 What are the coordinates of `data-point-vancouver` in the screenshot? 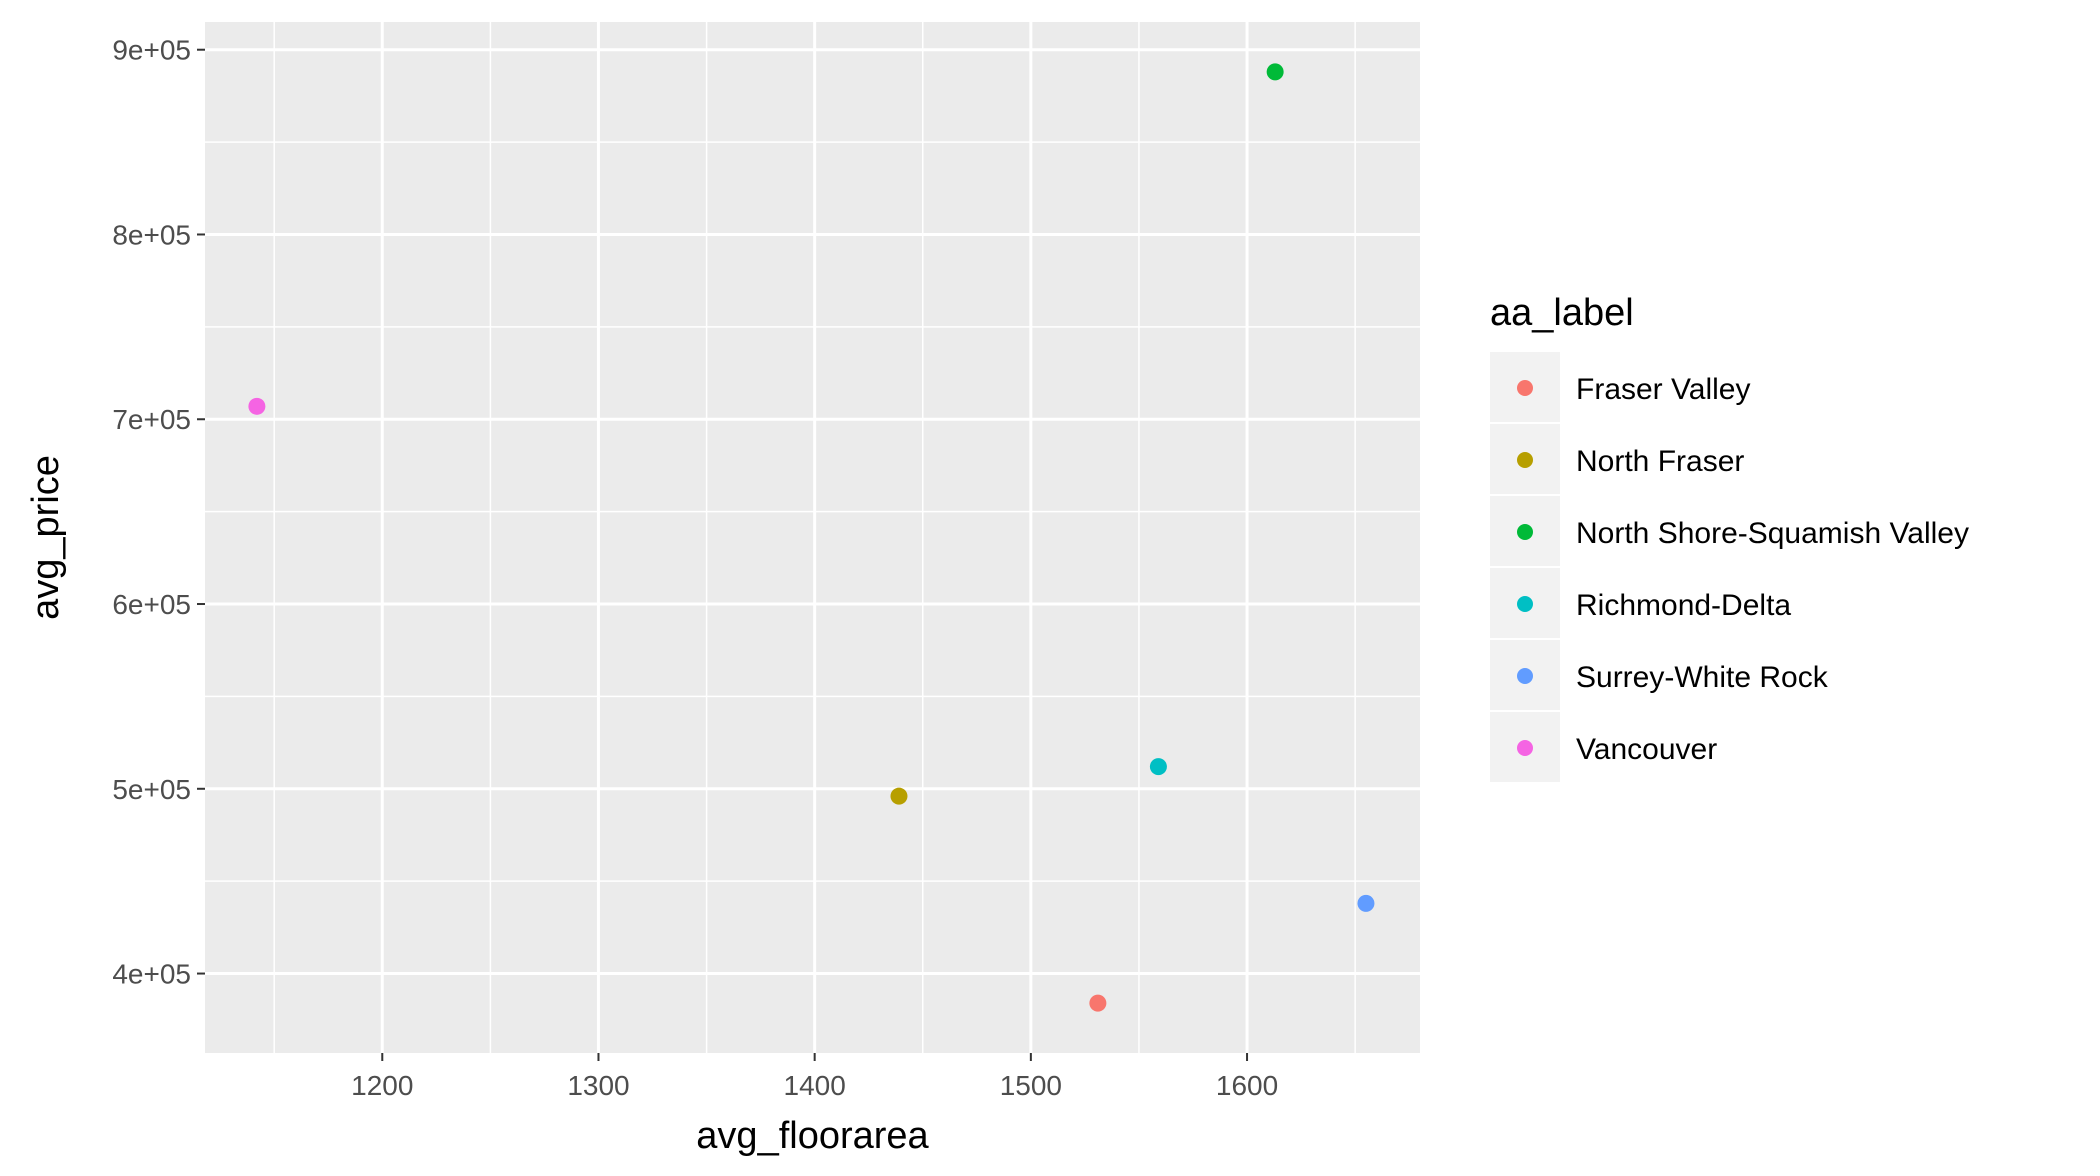 It's located at (257, 406).